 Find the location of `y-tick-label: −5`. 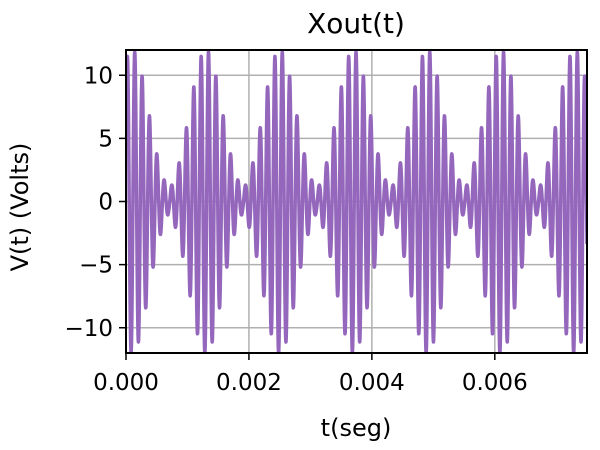

y-tick-label: −5 is located at coordinates (96, 266).